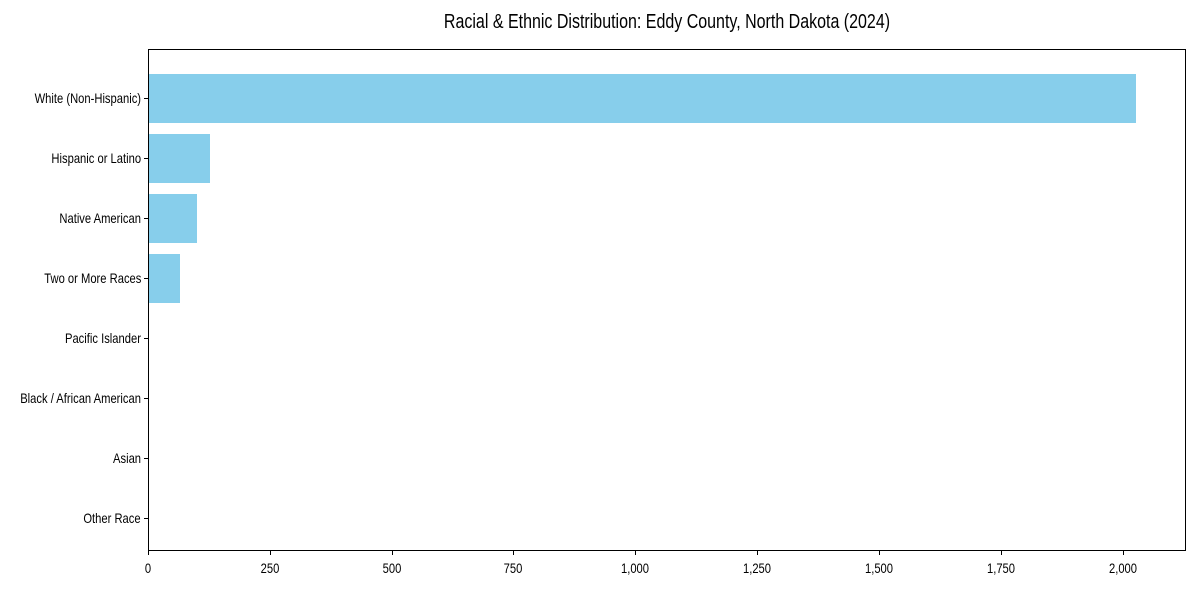 This screenshot has height=600, width=1200. Describe the element at coordinates (126, 457) in the screenshot. I see `y-axis-label: Asian` at that location.